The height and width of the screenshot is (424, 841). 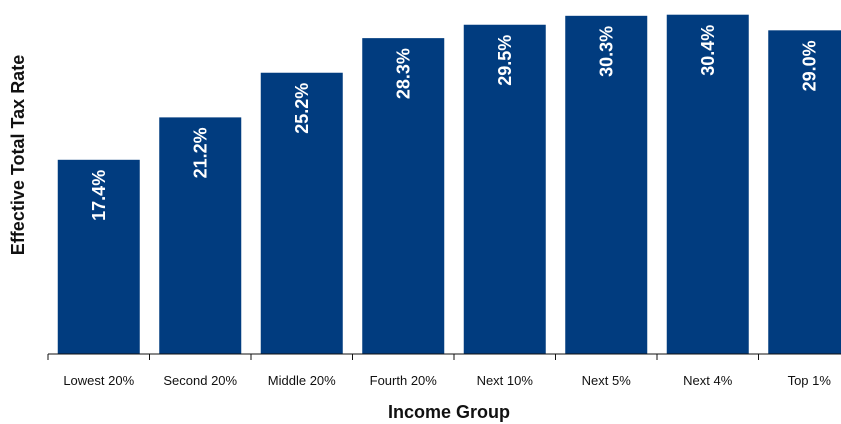 I want to click on data-label-top-1pct: 29.0%, so click(x=809, y=65).